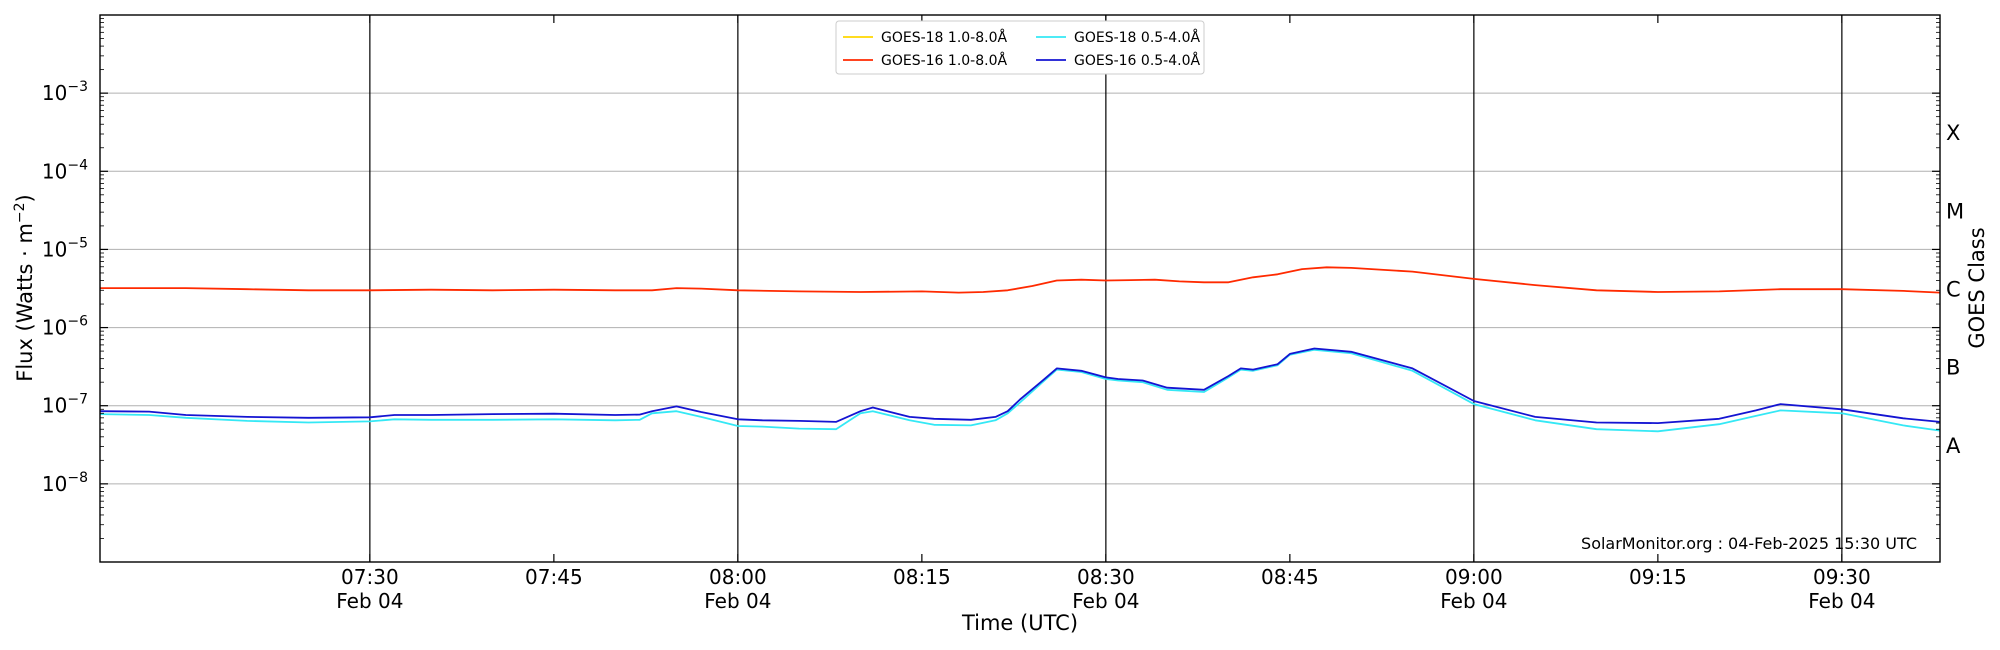  Describe the element at coordinates (77, 243) in the screenshot. I see `y-tick-exponent: −5` at that location.